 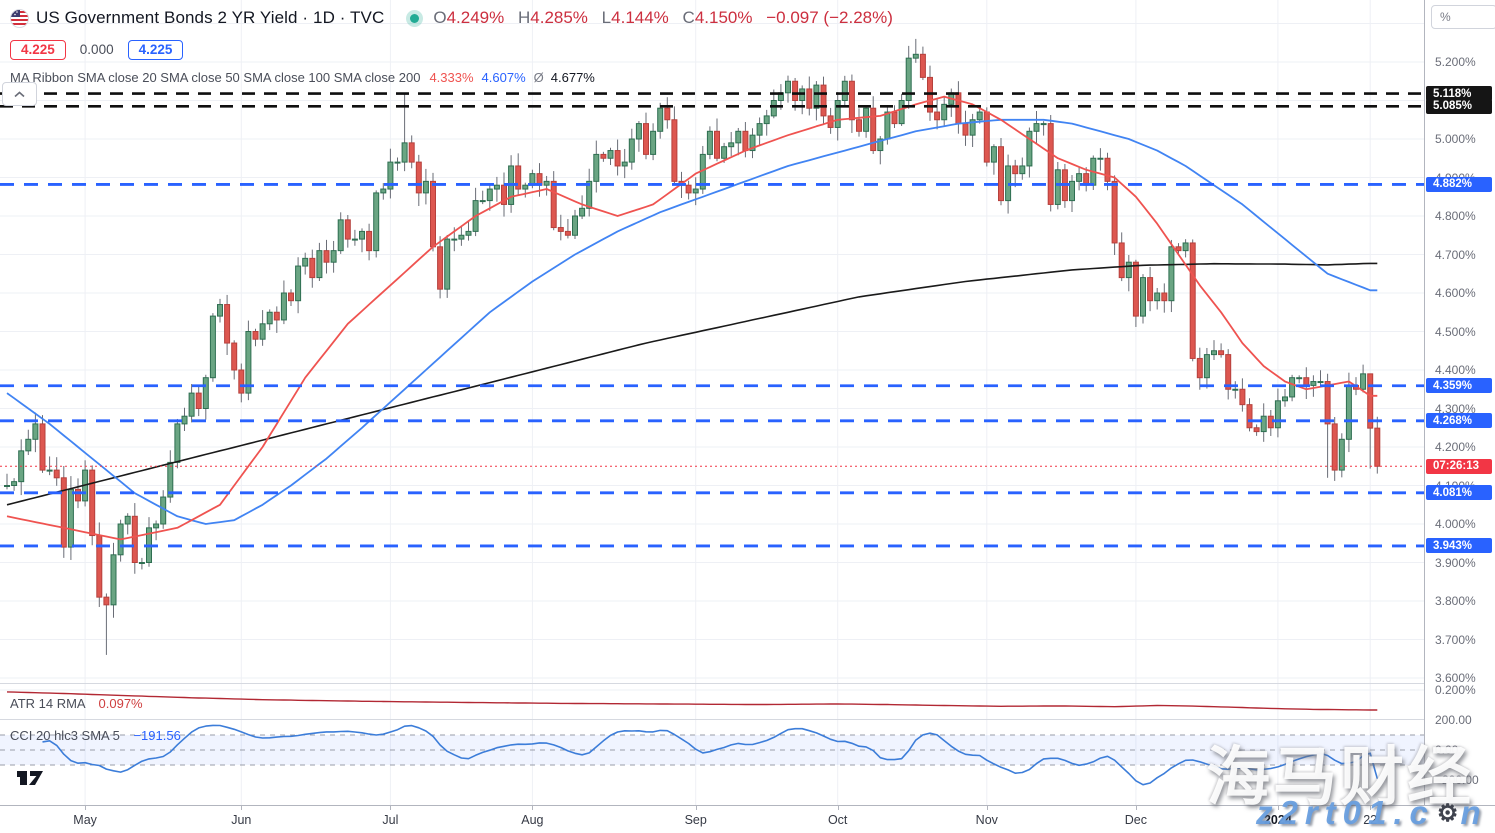 I want to click on price-level-label: 4.268%, so click(x=1459, y=421).